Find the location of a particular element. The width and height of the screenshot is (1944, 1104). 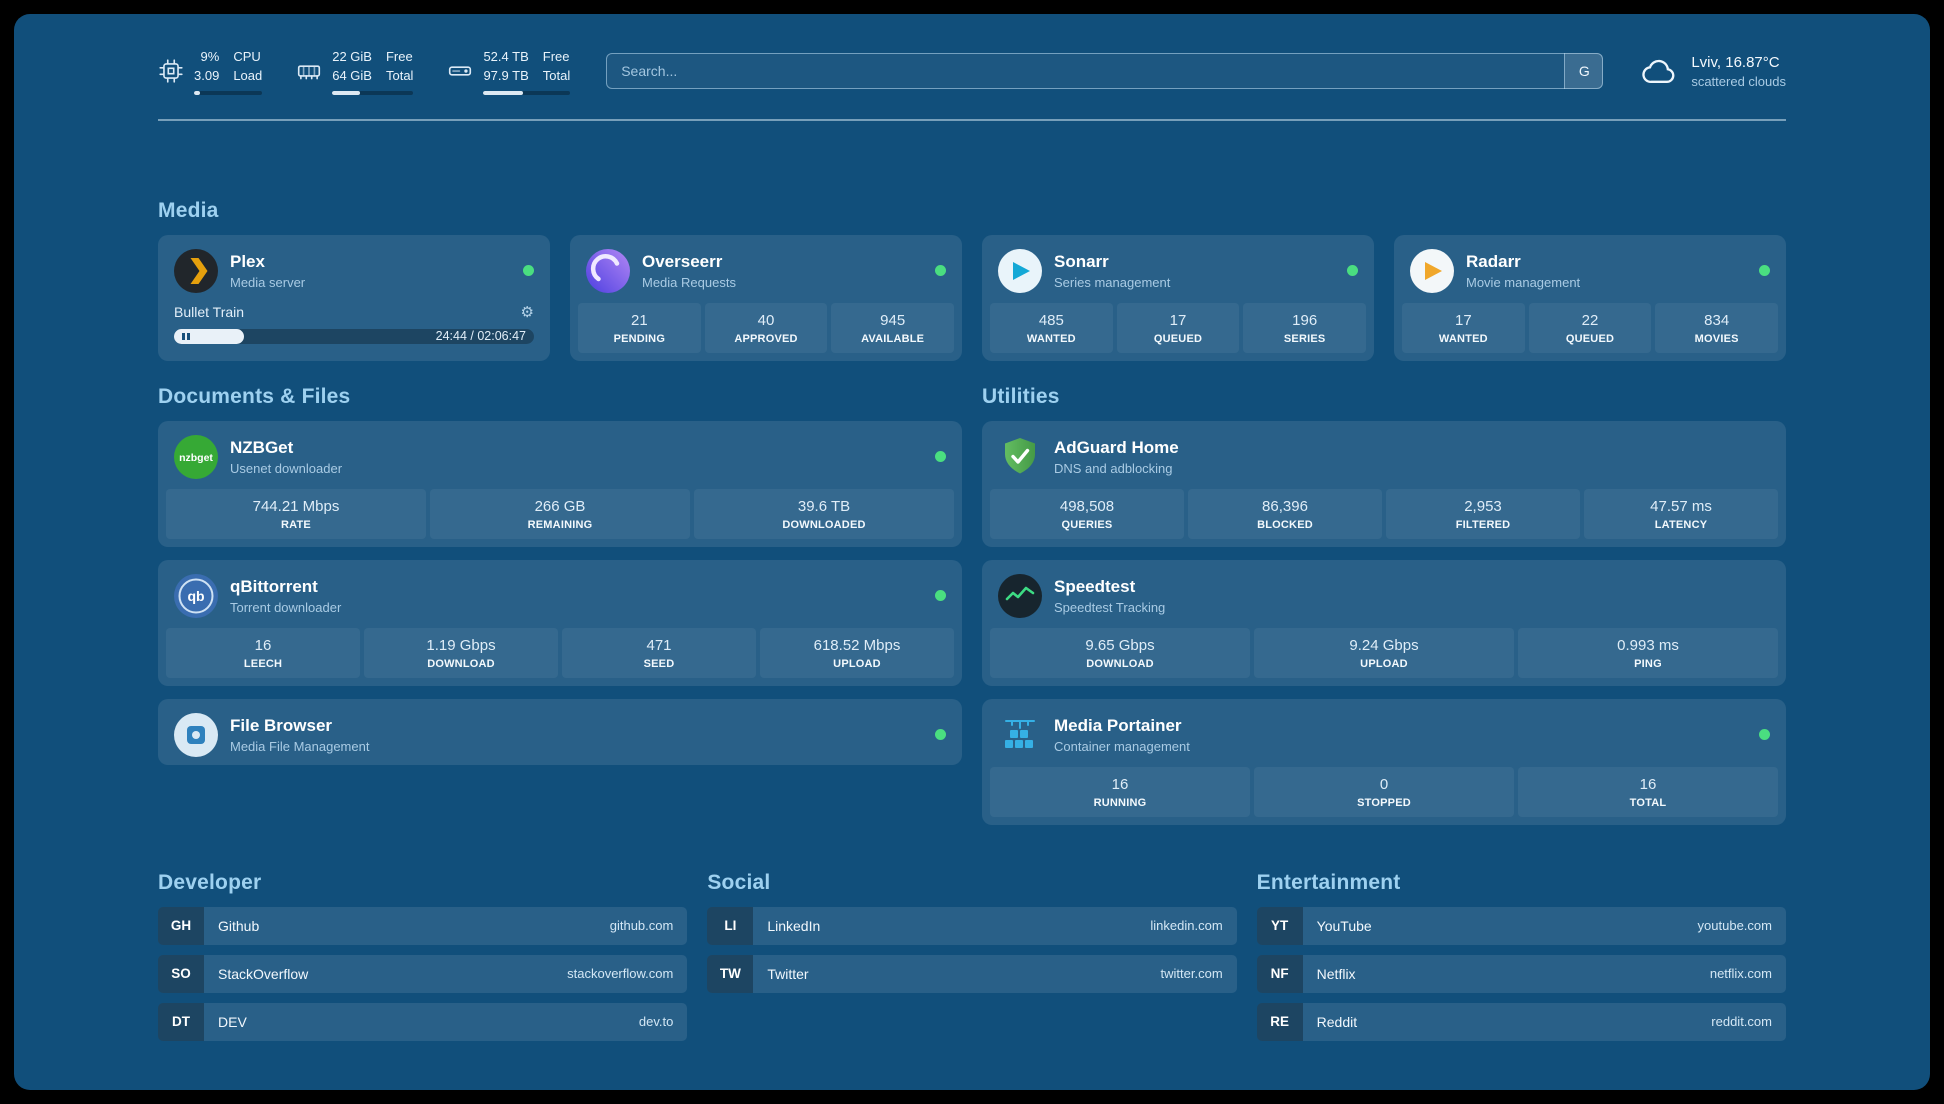

stat-ping: 0.993 ms PING is located at coordinates (1648, 652).